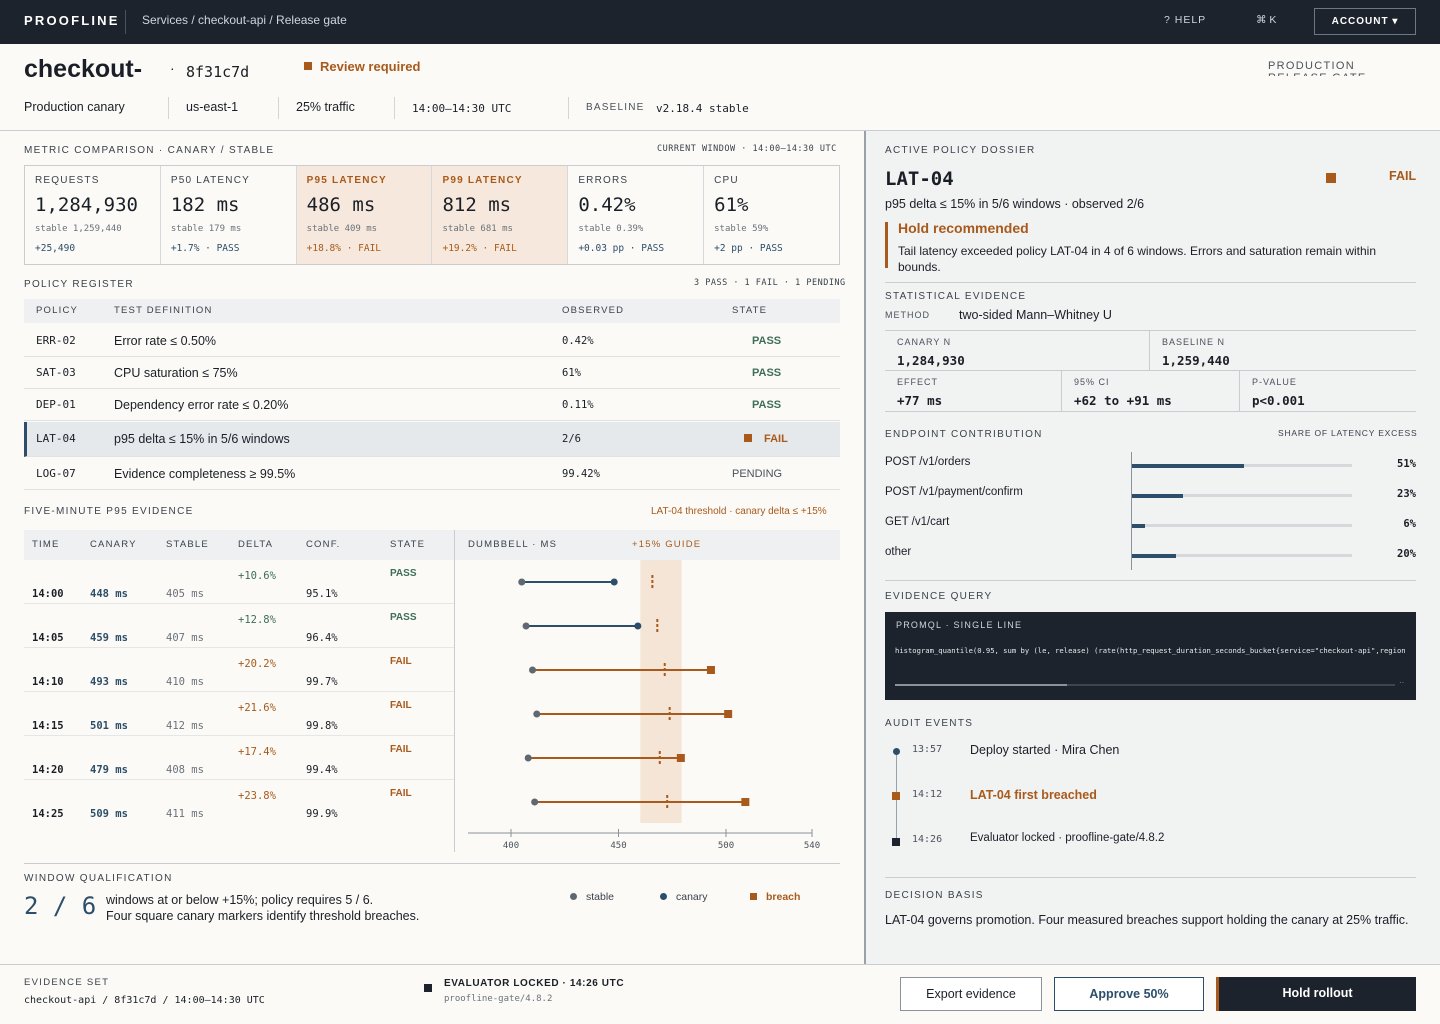 The height and width of the screenshot is (1024, 1440). Describe the element at coordinates (239, 670) in the screenshot. I see `evidence-row: 14:10 493 ms 410 ms +20.2% 99.7% FAIL` at that location.